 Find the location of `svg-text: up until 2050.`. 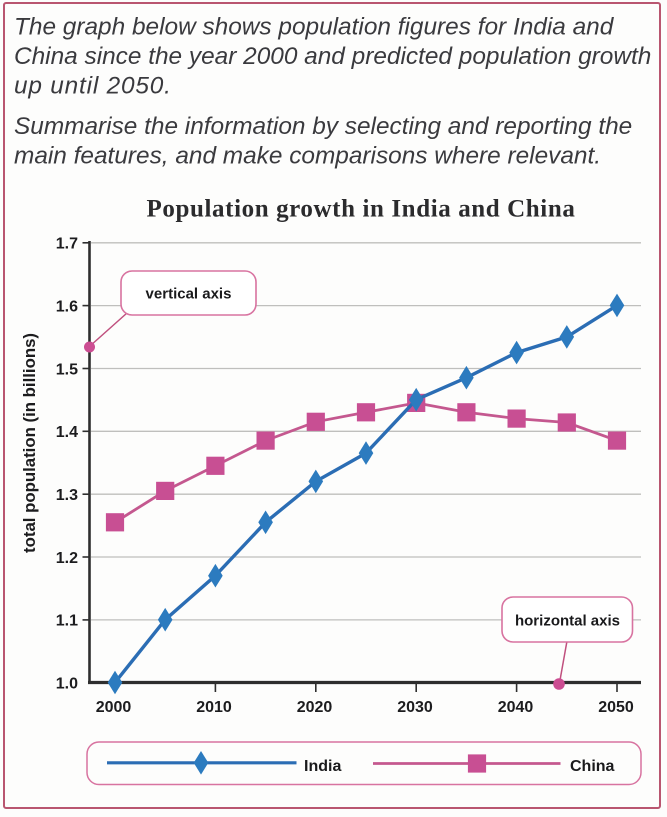

svg-text: up until 2050. is located at coordinates (93, 86).